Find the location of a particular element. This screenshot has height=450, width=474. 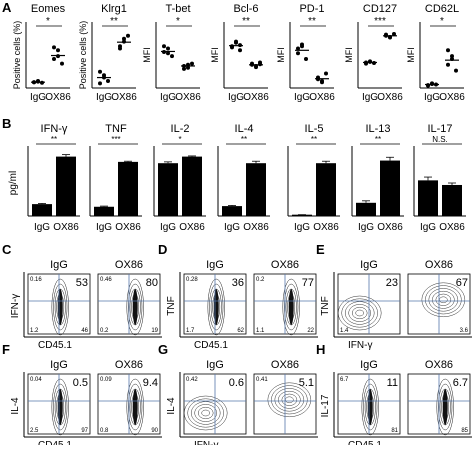

panel-letter-d: D is located at coordinates (162, 249).